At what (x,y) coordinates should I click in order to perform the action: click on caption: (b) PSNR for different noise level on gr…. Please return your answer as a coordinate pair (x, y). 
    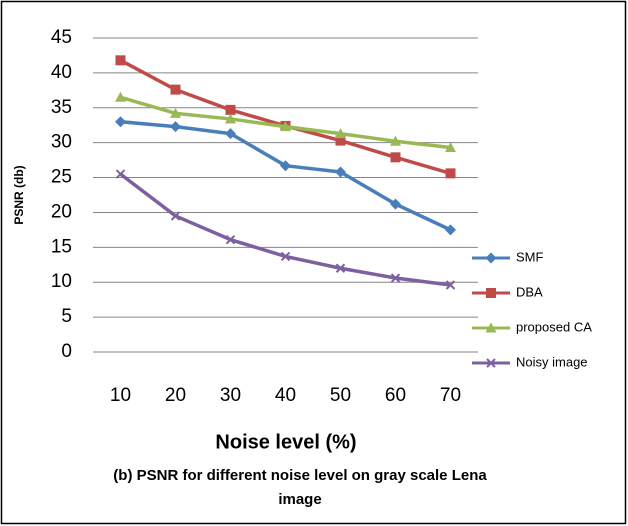
    Looking at the image, I should click on (300, 475).